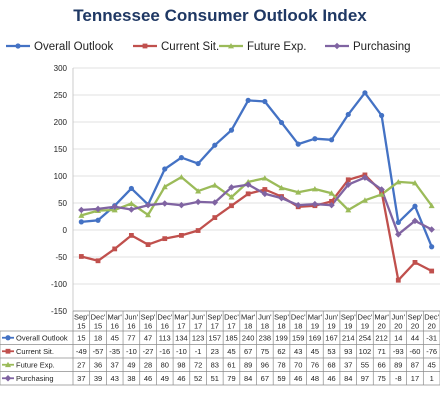 The image size is (440, 400). What do you see at coordinates (248, 338) in the screenshot?
I see `data-label: 240` at bounding box center [248, 338].